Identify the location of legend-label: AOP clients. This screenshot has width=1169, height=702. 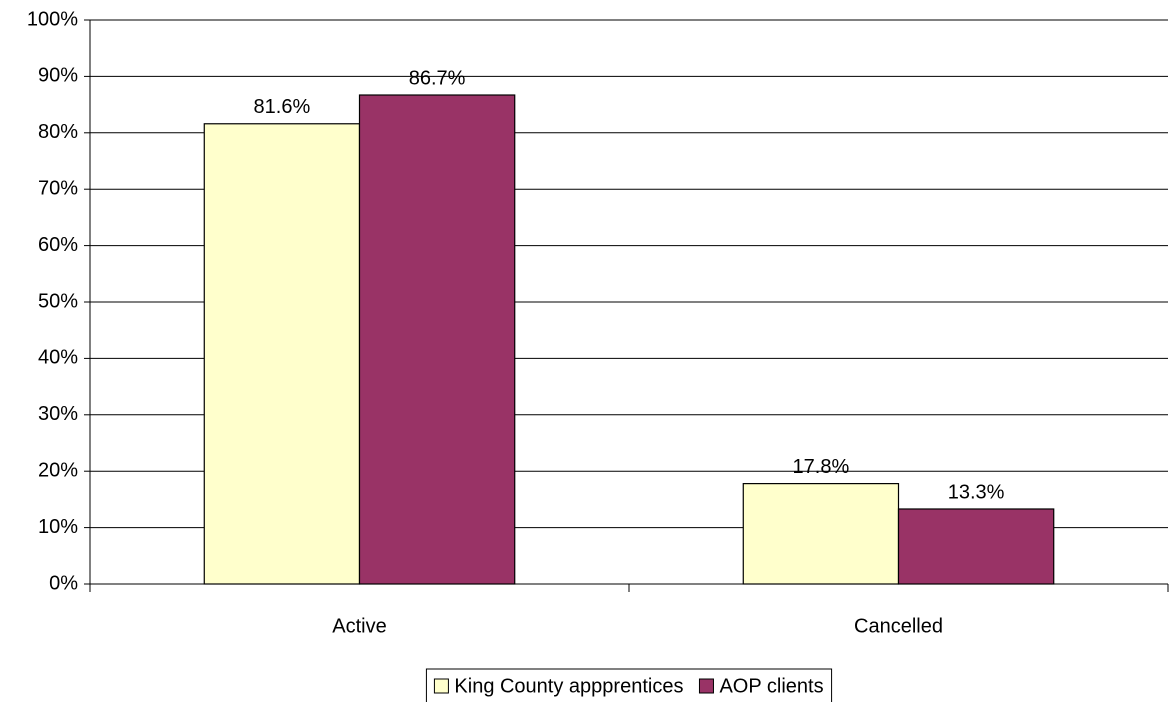
(771, 686).